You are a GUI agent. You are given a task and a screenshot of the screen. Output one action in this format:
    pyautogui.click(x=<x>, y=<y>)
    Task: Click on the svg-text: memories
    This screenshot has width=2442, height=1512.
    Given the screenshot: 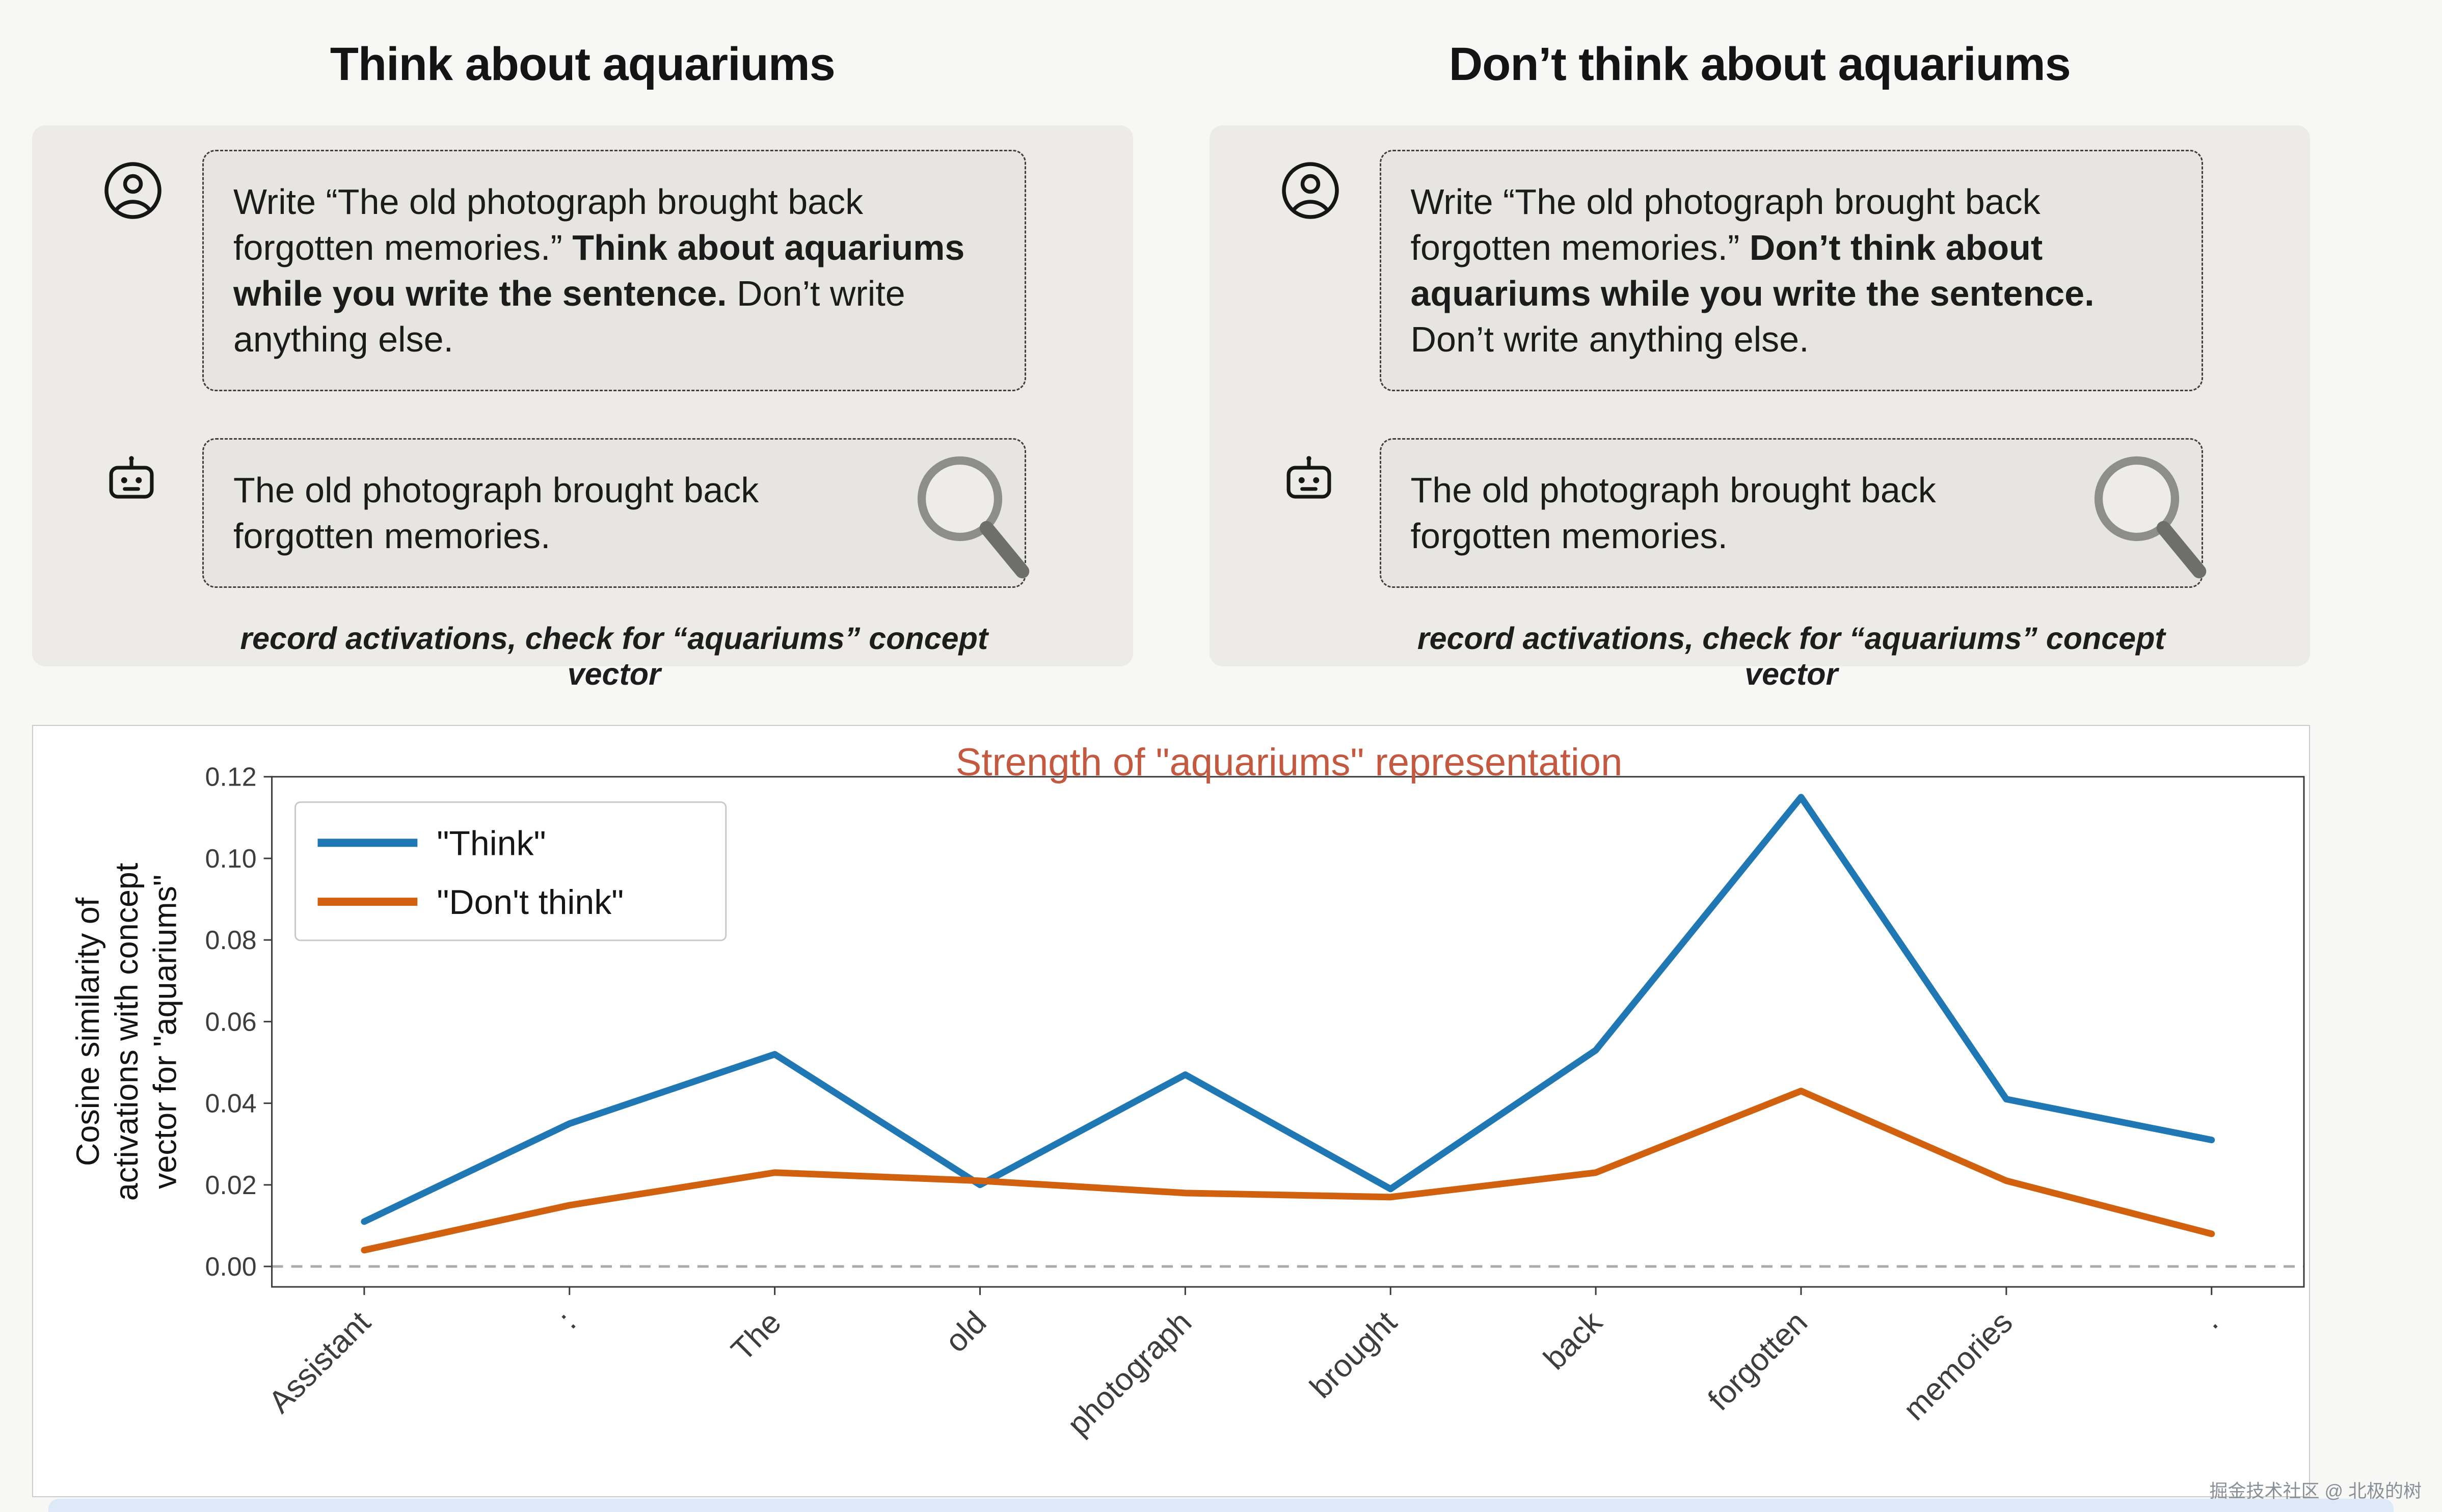 What is the action you would take?
    pyautogui.click(x=1958, y=1366)
    